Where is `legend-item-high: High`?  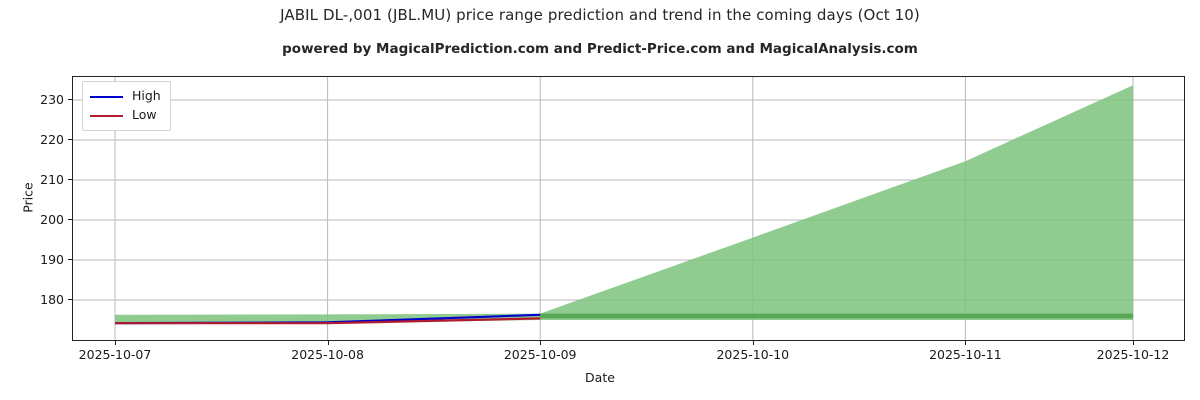 legend-item-high: High is located at coordinates (125, 96).